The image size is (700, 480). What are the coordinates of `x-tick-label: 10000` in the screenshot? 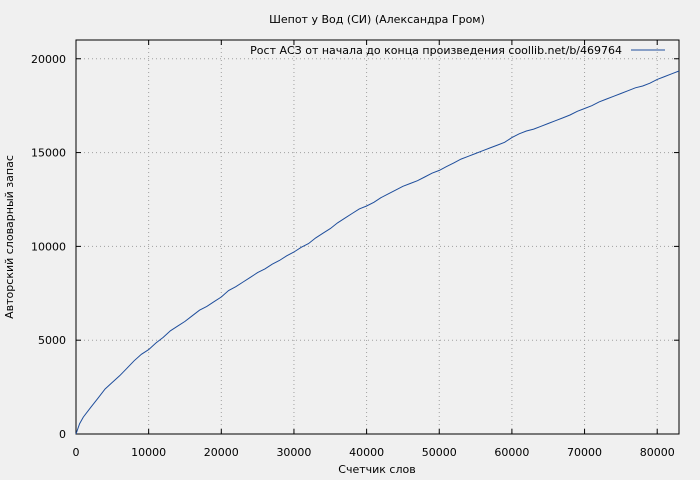 It's located at (148, 452).